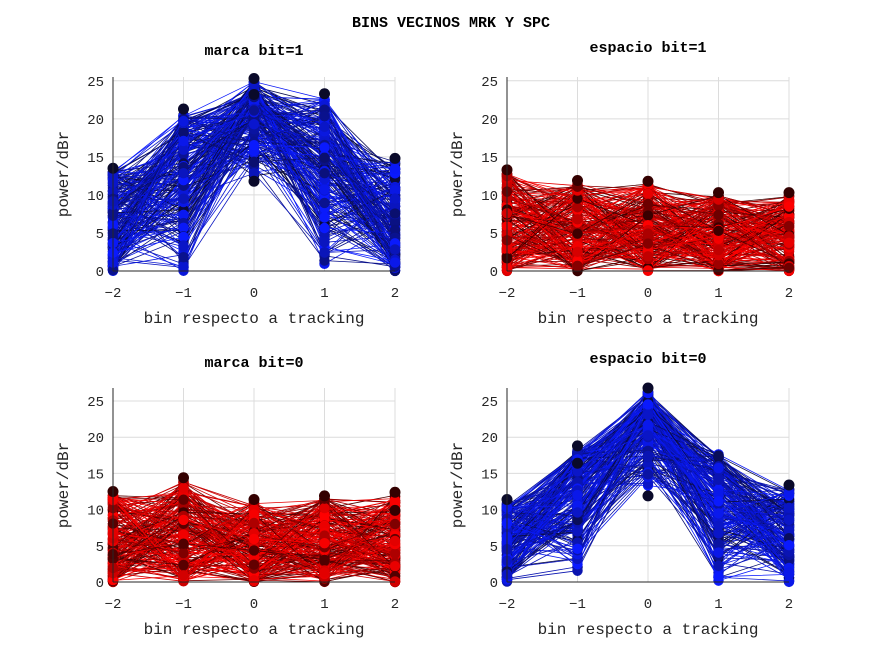 The height and width of the screenshot is (654, 872). What do you see at coordinates (253, 51) in the screenshot?
I see `subplot-title: marca bit=1` at bounding box center [253, 51].